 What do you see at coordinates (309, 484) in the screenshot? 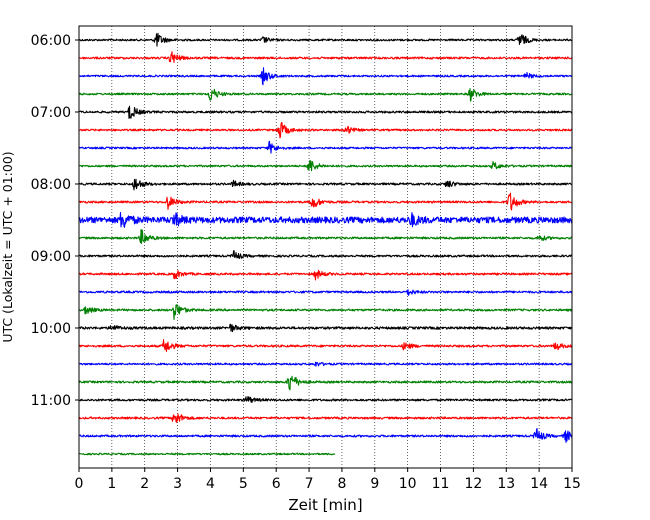
I see `x-tick-label: 7` at bounding box center [309, 484].